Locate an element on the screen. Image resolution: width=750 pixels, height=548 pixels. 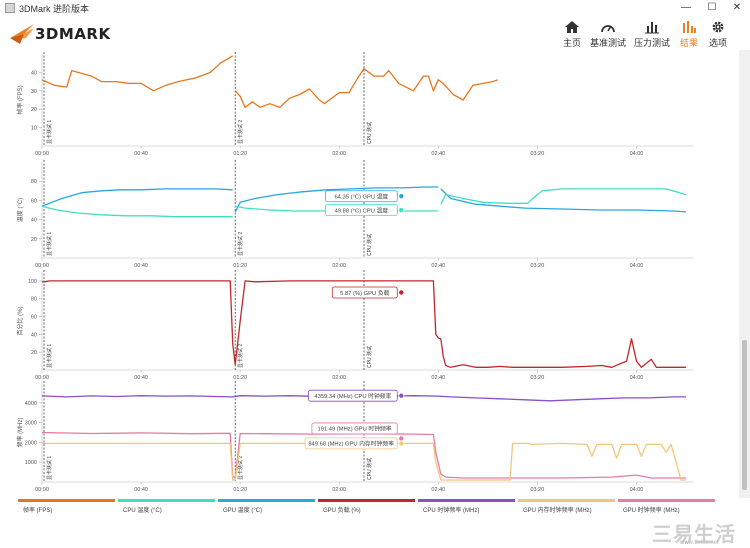
logo-text: 3DMARK is located at coordinates (73, 34).